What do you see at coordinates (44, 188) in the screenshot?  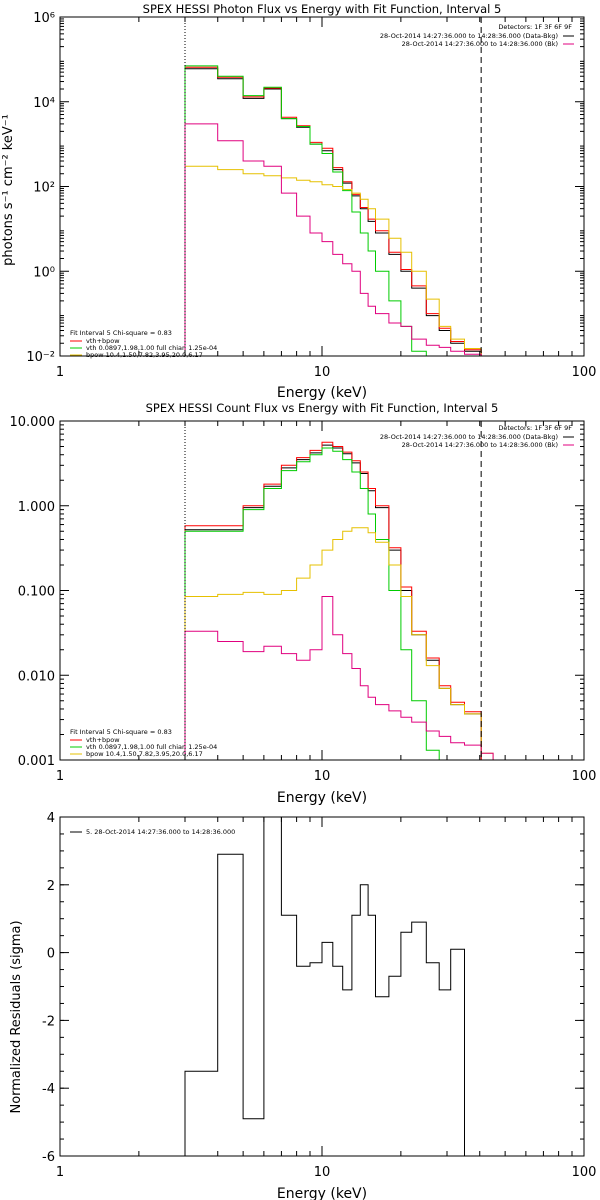 I see `y-tick-label: 10²` at bounding box center [44, 188].